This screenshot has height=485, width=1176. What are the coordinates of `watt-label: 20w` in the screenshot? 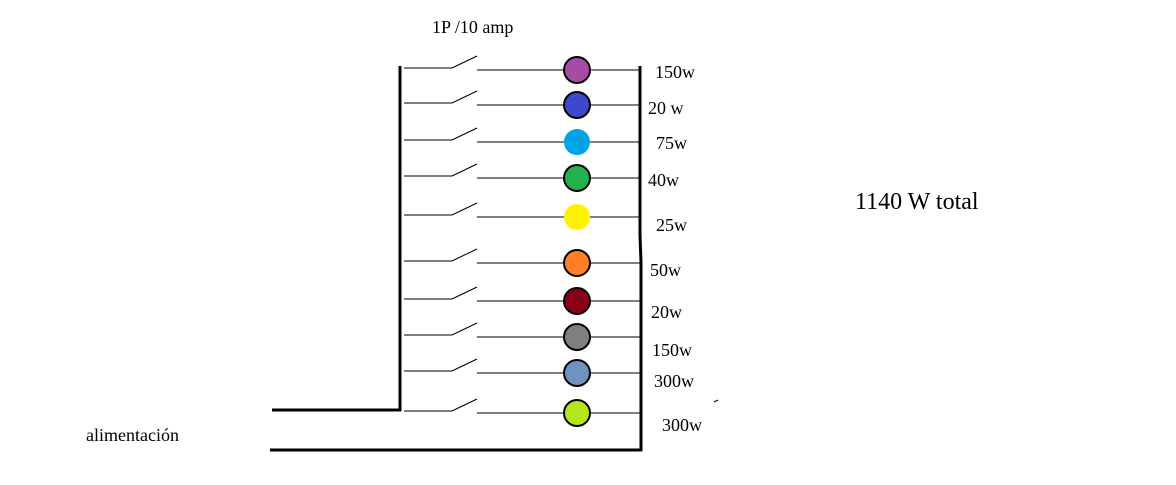 It's located at (666, 312).